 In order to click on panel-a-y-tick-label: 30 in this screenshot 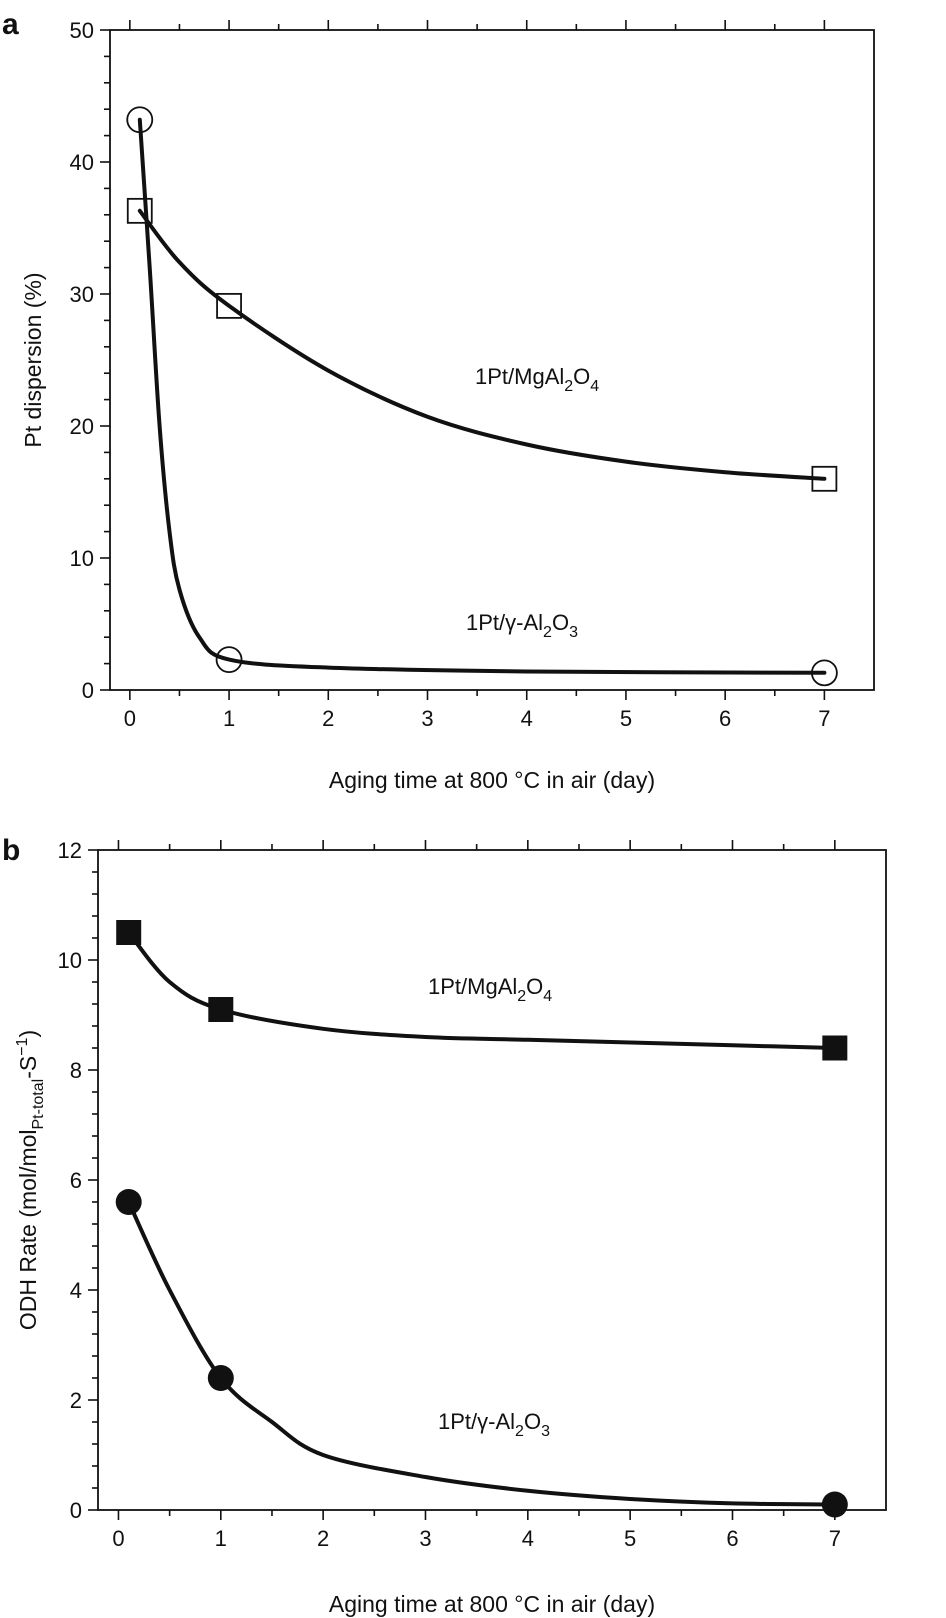, I will do `click(82, 294)`.